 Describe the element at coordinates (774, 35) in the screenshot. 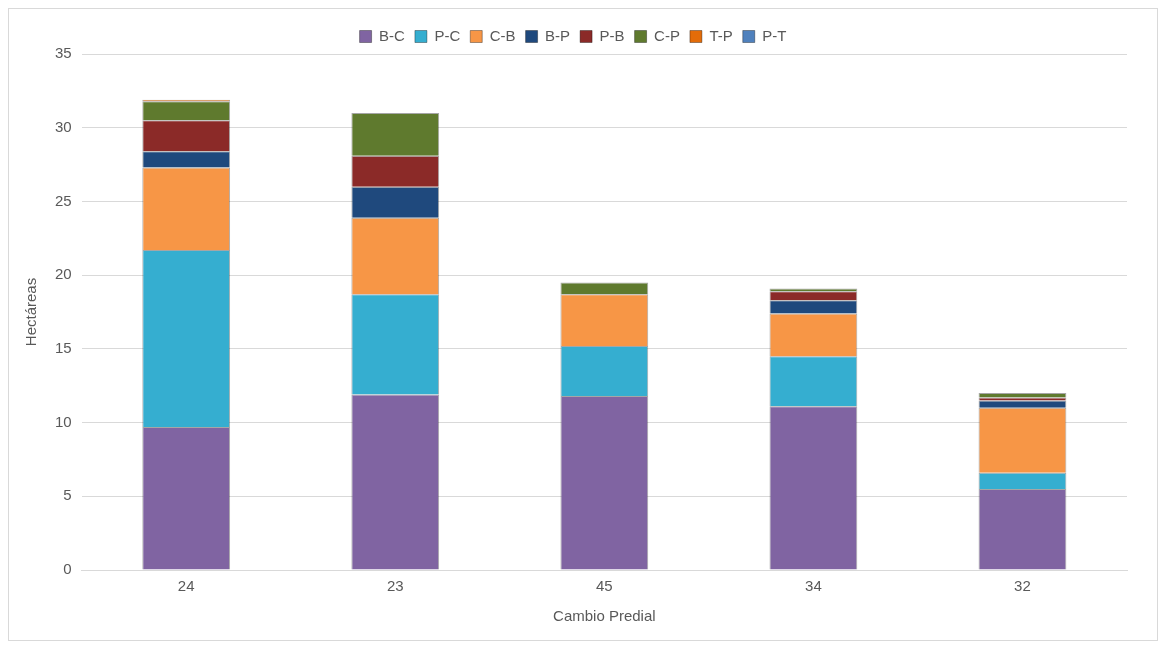

I see `legend-label: P-T` at that location.